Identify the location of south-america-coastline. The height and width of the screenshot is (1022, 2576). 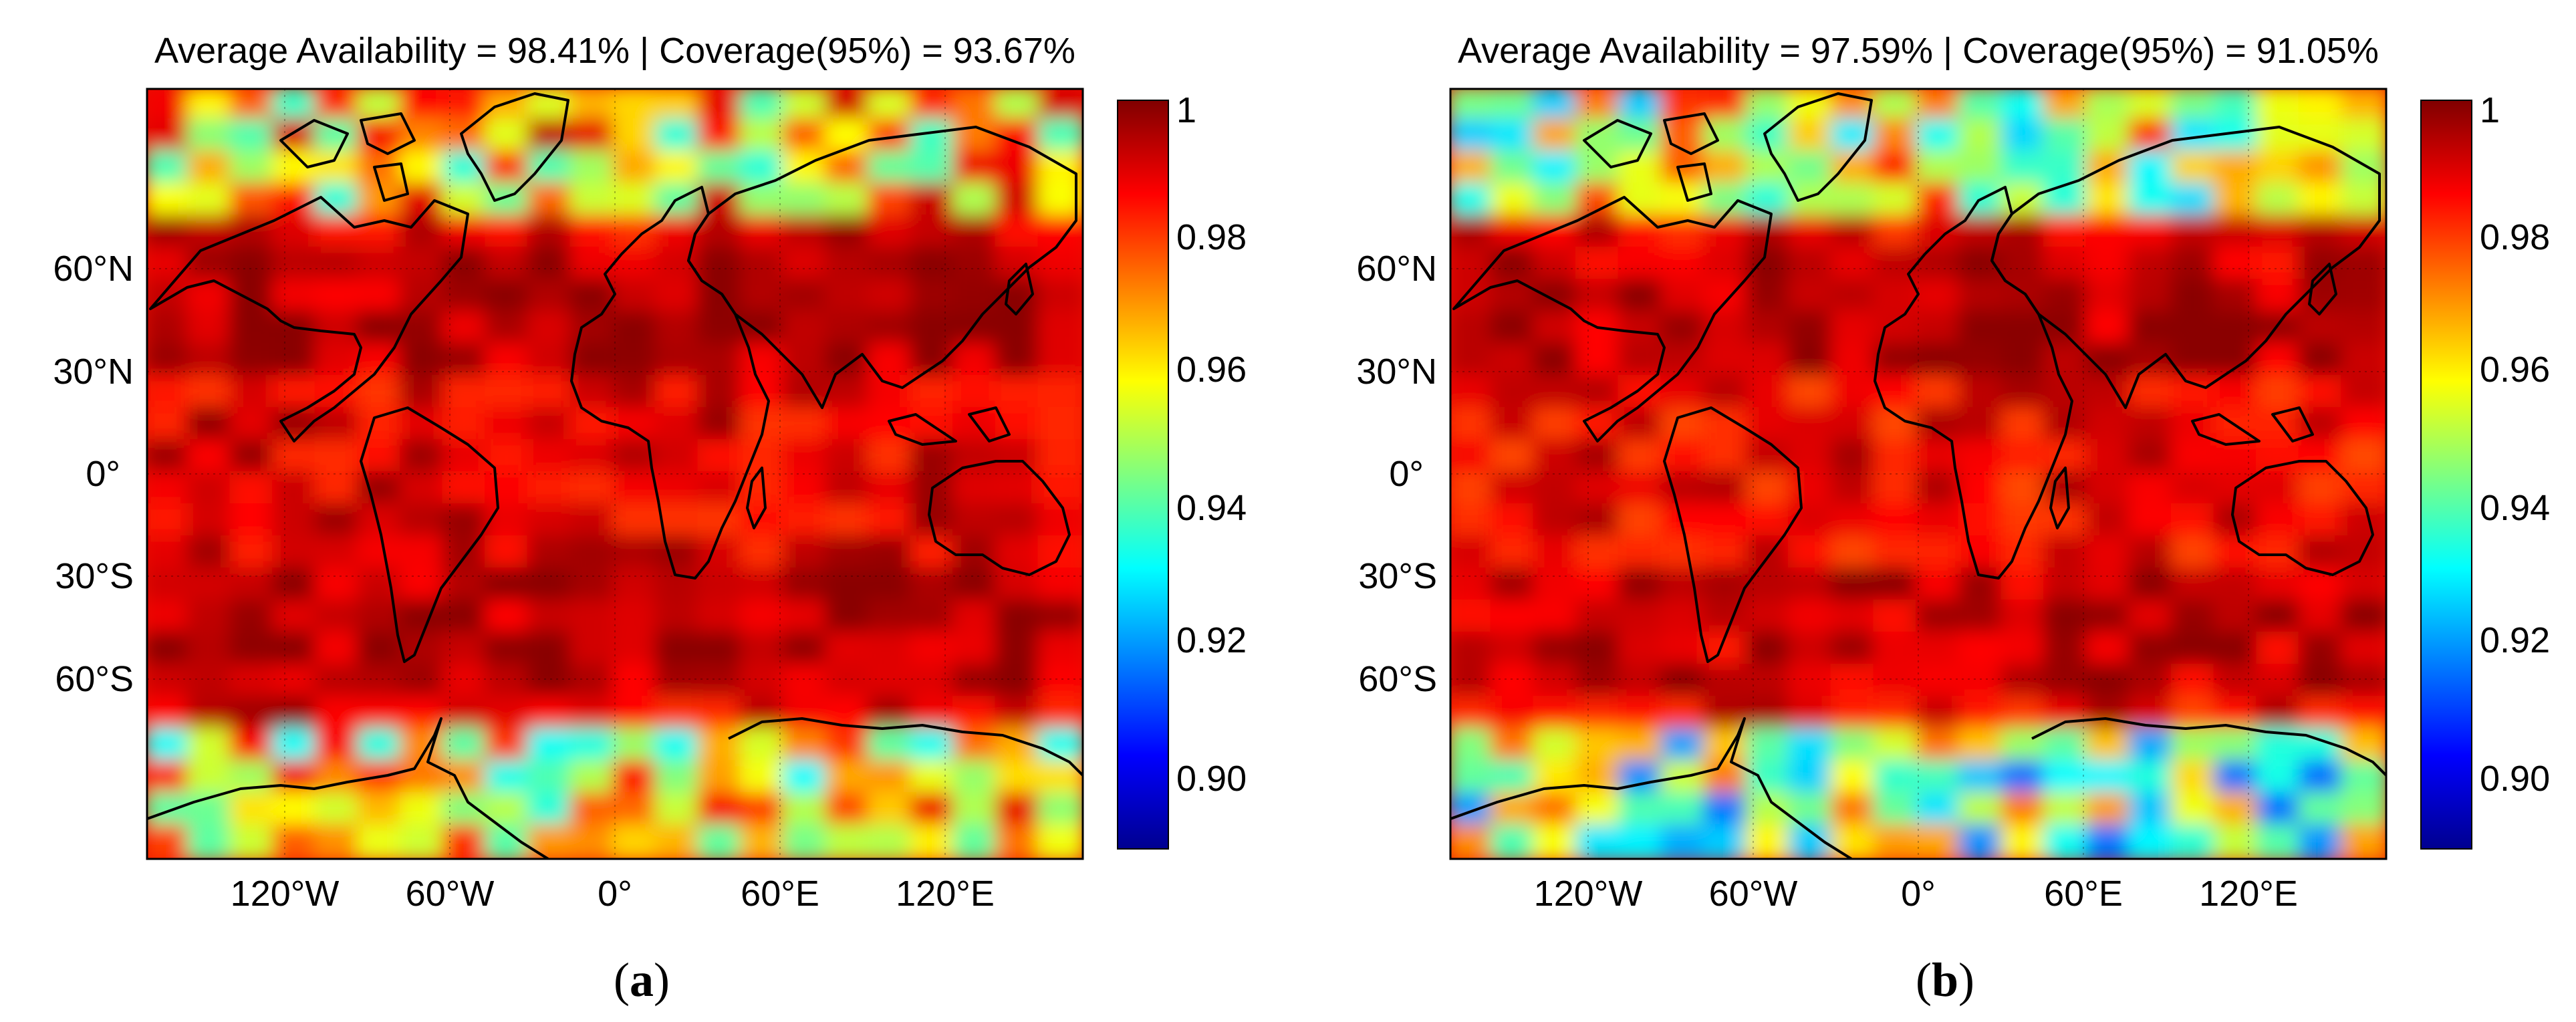
(1733, 534).